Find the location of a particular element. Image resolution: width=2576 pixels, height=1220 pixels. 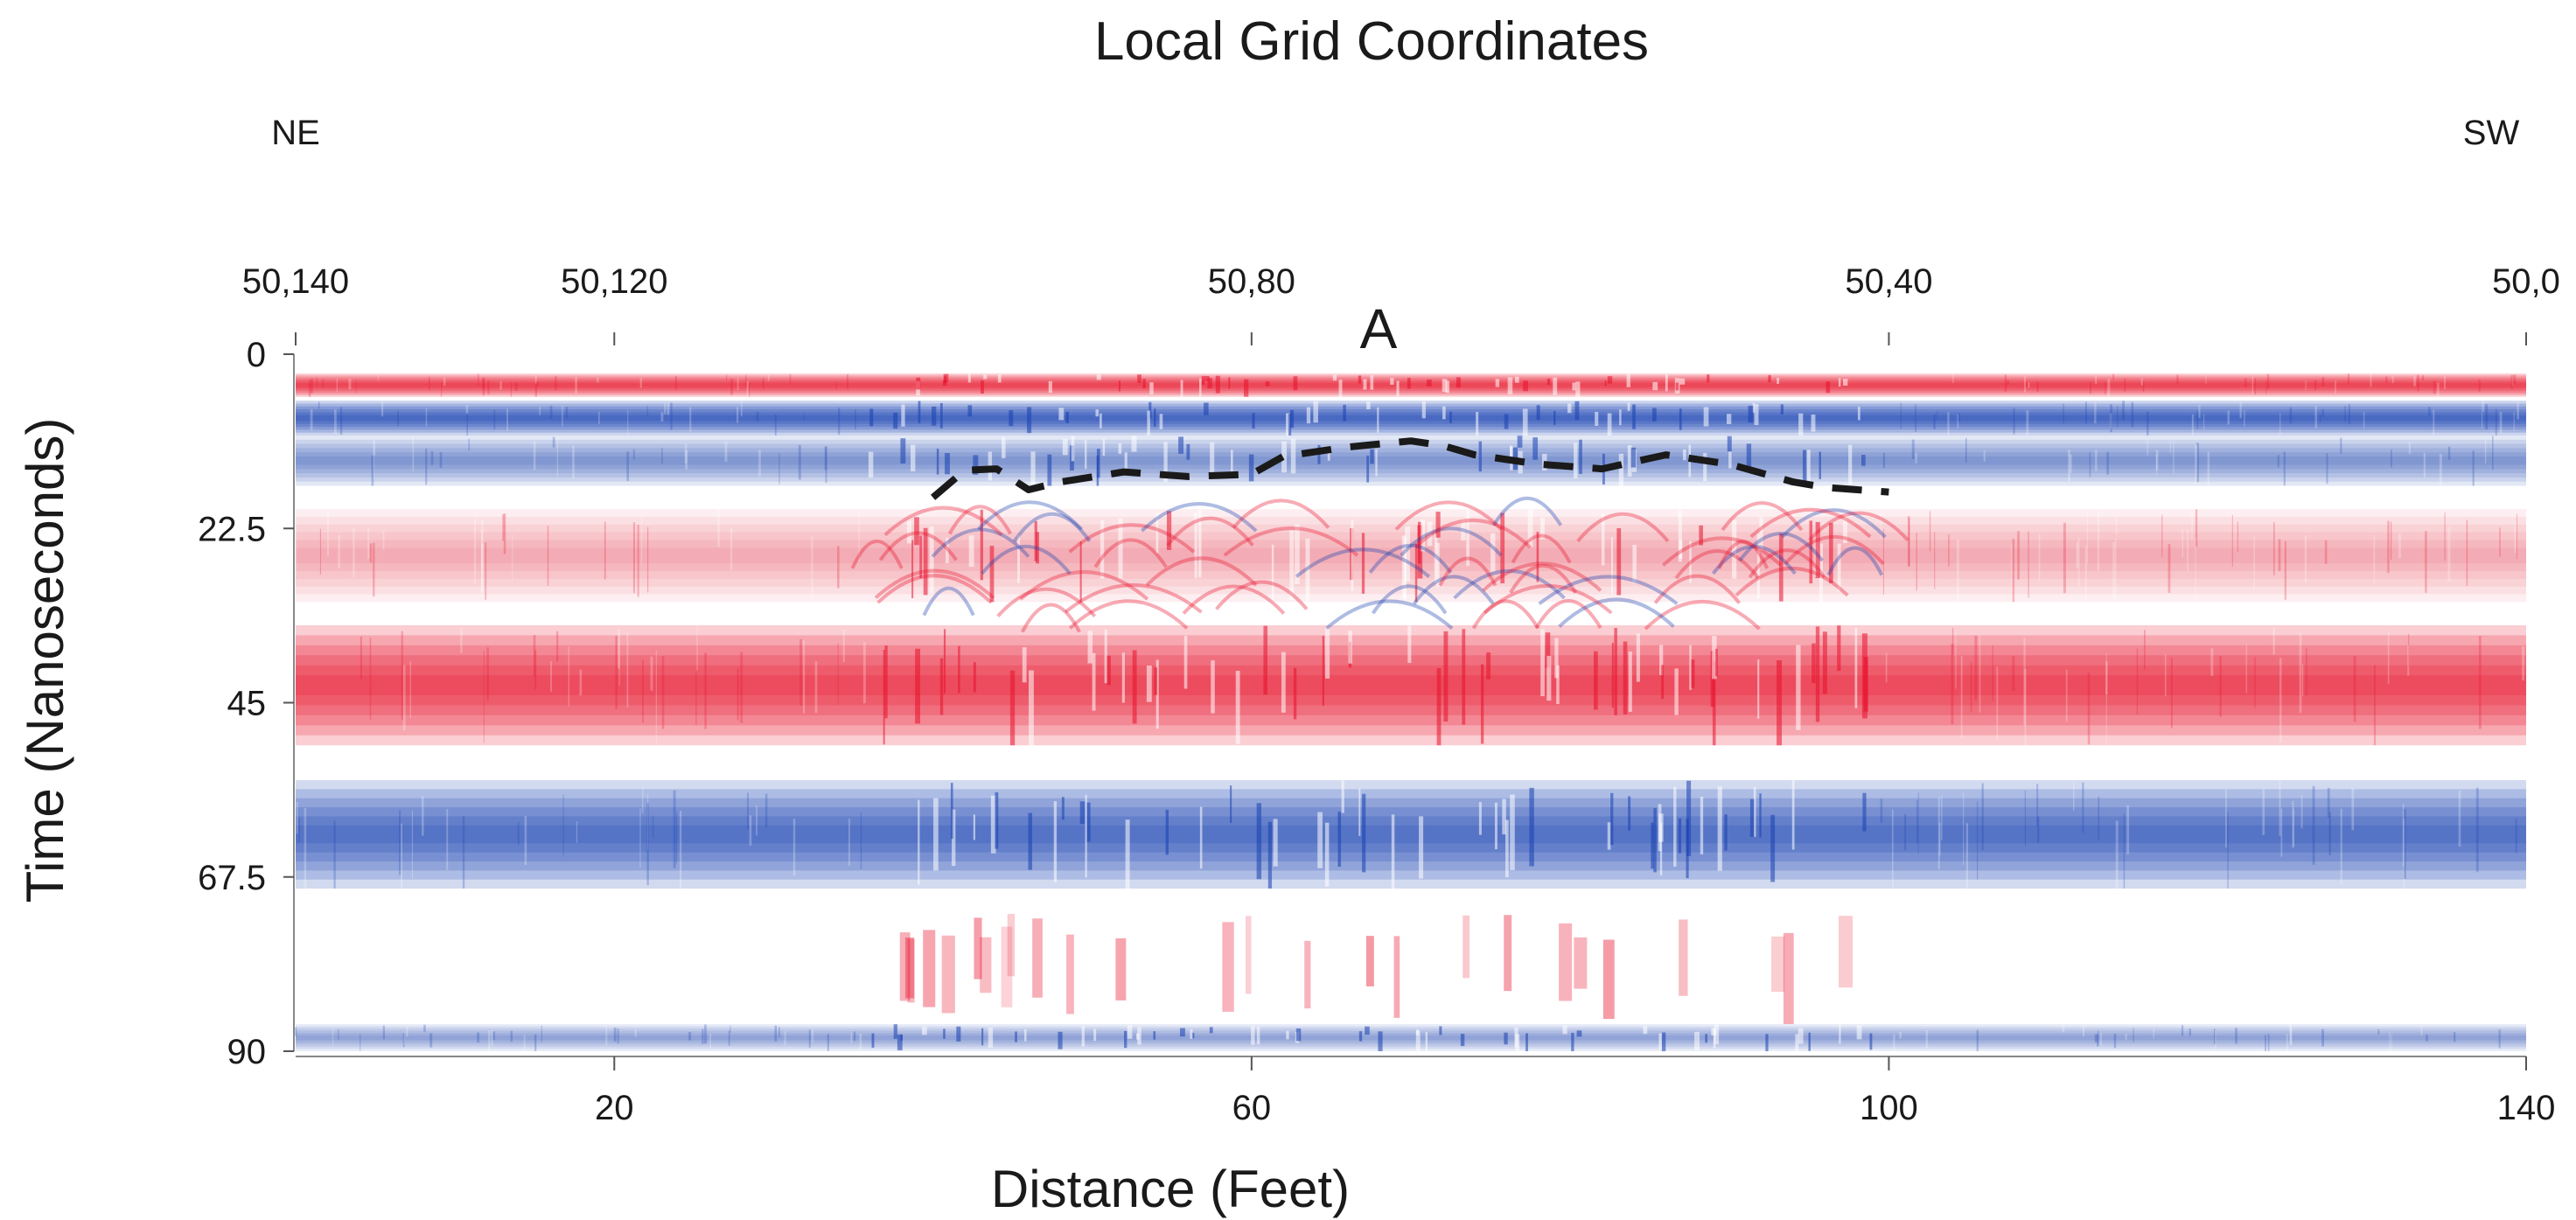

chart-title: Local Grid Coordinates is located at coordinates (1371, 42).